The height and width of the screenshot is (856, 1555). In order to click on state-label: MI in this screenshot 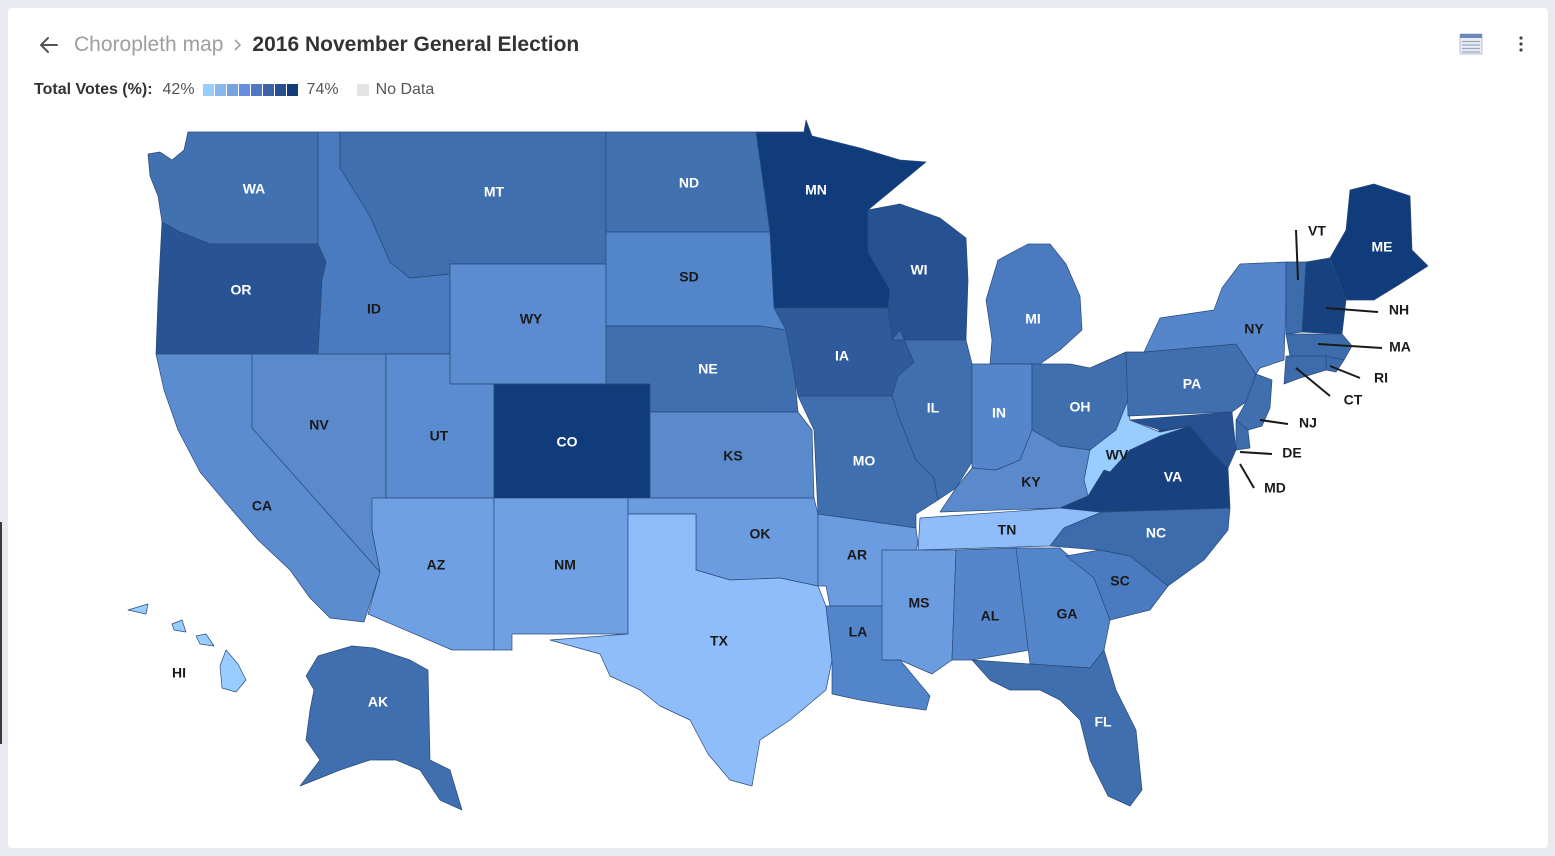, I will do `click(1033, 319)`.